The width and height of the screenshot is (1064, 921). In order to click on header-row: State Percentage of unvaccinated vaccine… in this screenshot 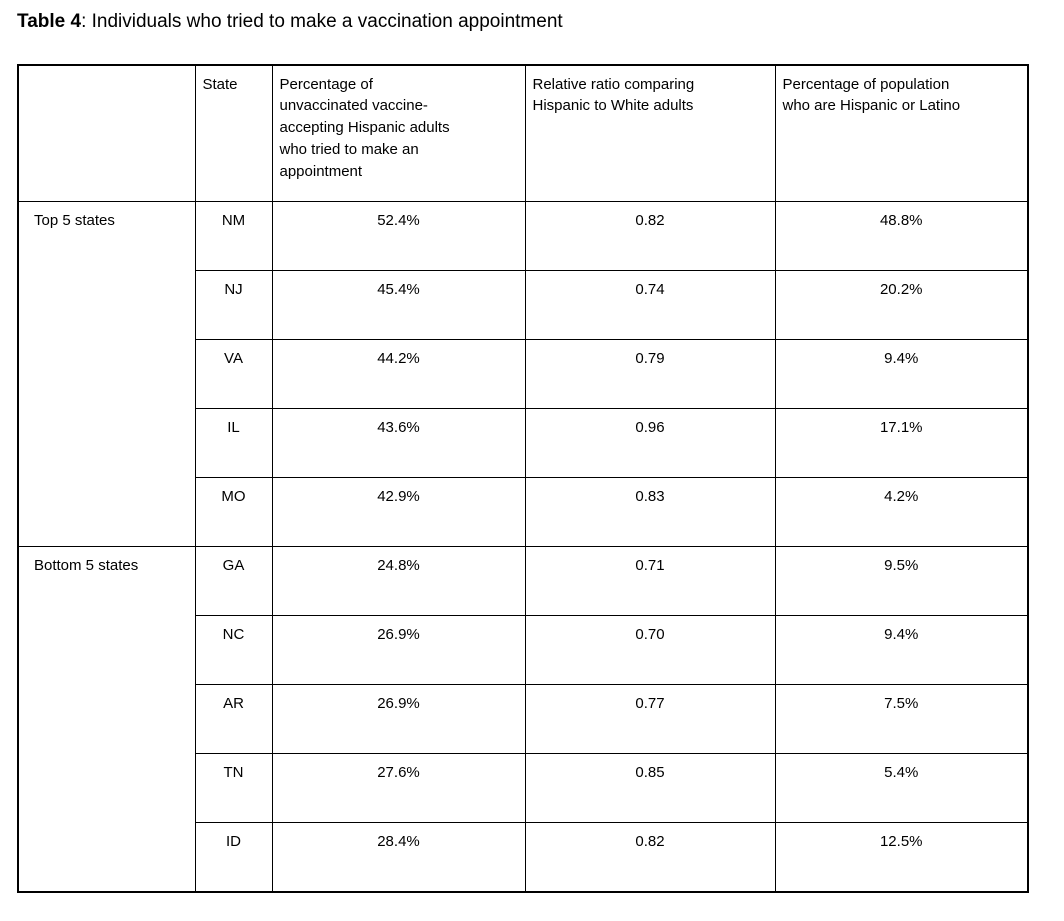, I will do `click(523, 133)`.